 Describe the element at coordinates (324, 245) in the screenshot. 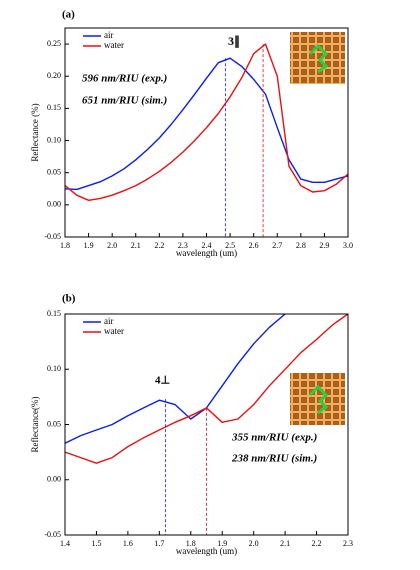

I see `x-tick-label: 2.9` at that location.